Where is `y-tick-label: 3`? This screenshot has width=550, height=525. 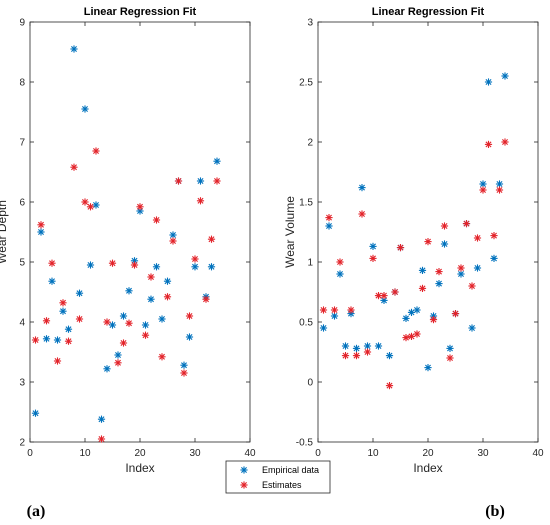
y-tick-label: 3 is located at coordinates (22, 383).